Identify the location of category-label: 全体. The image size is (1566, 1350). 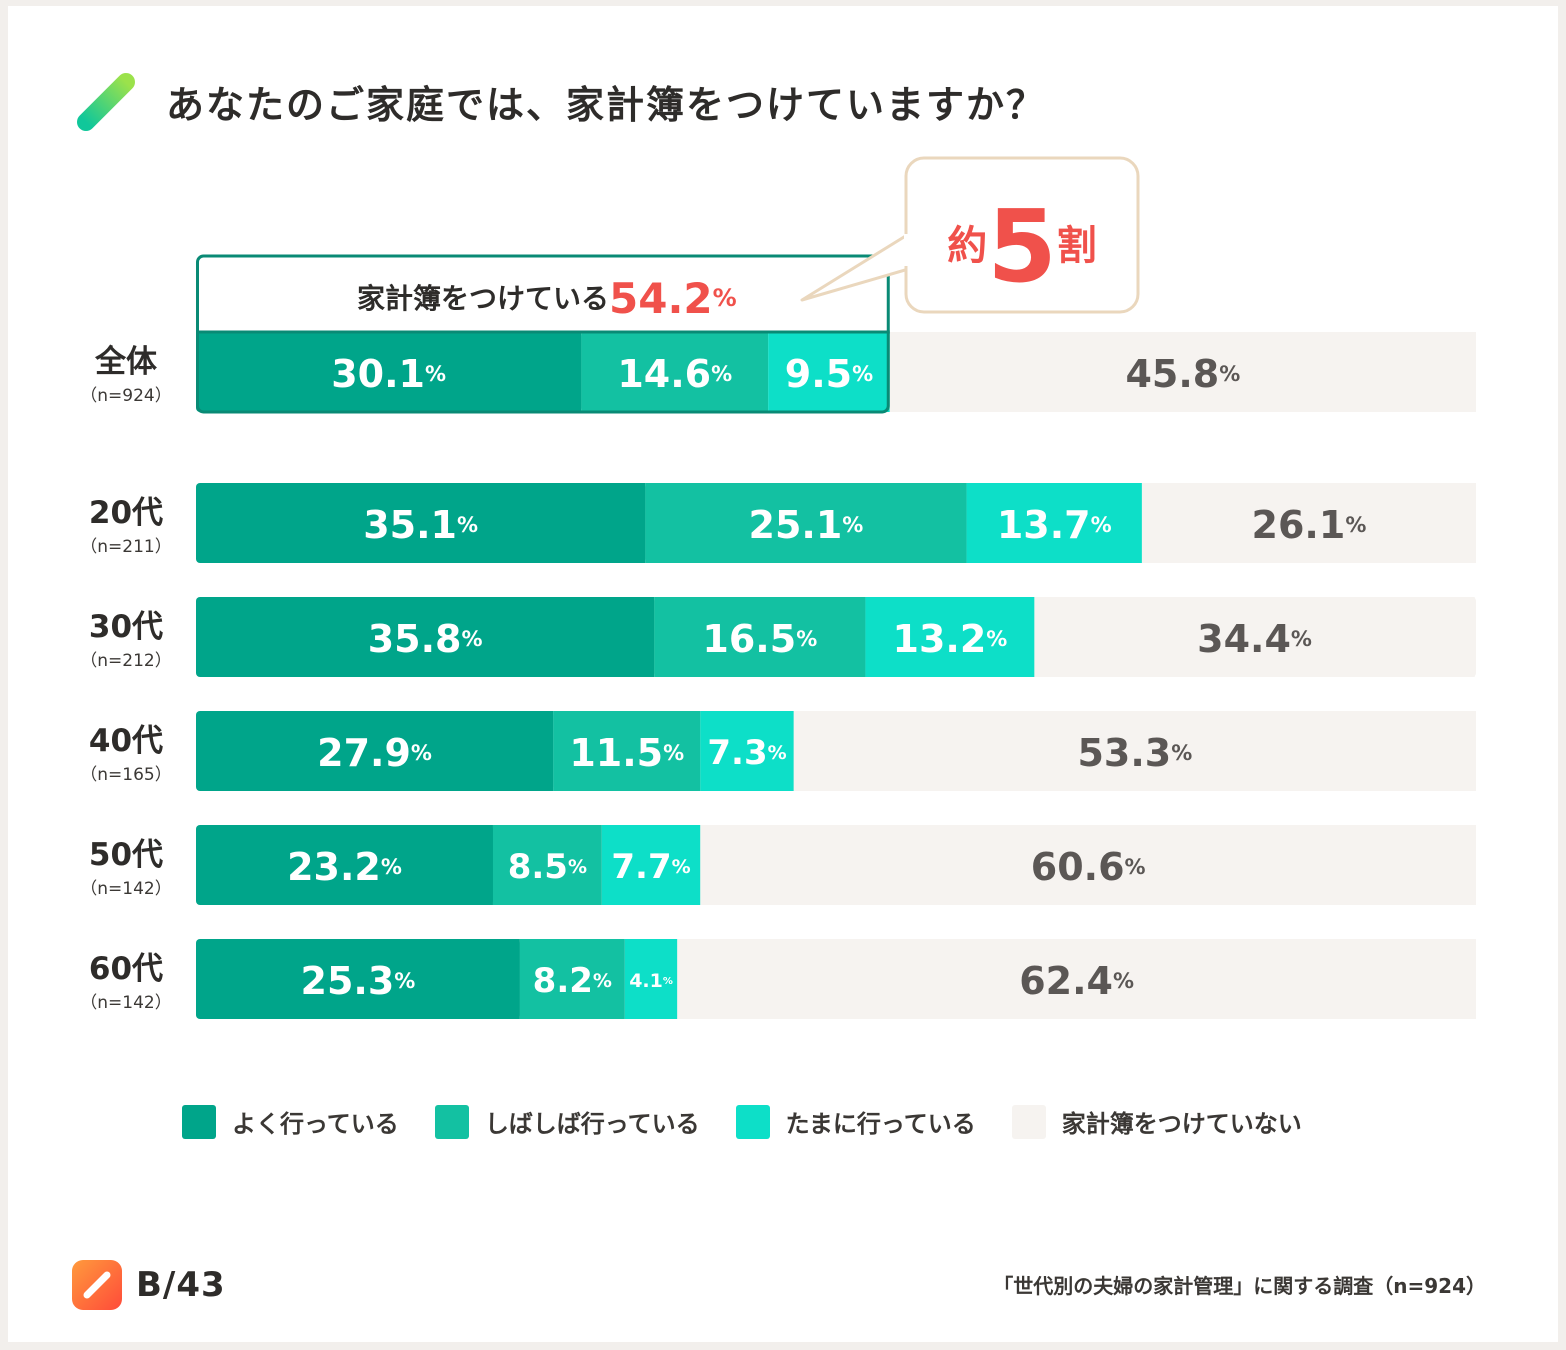
(125, 362).